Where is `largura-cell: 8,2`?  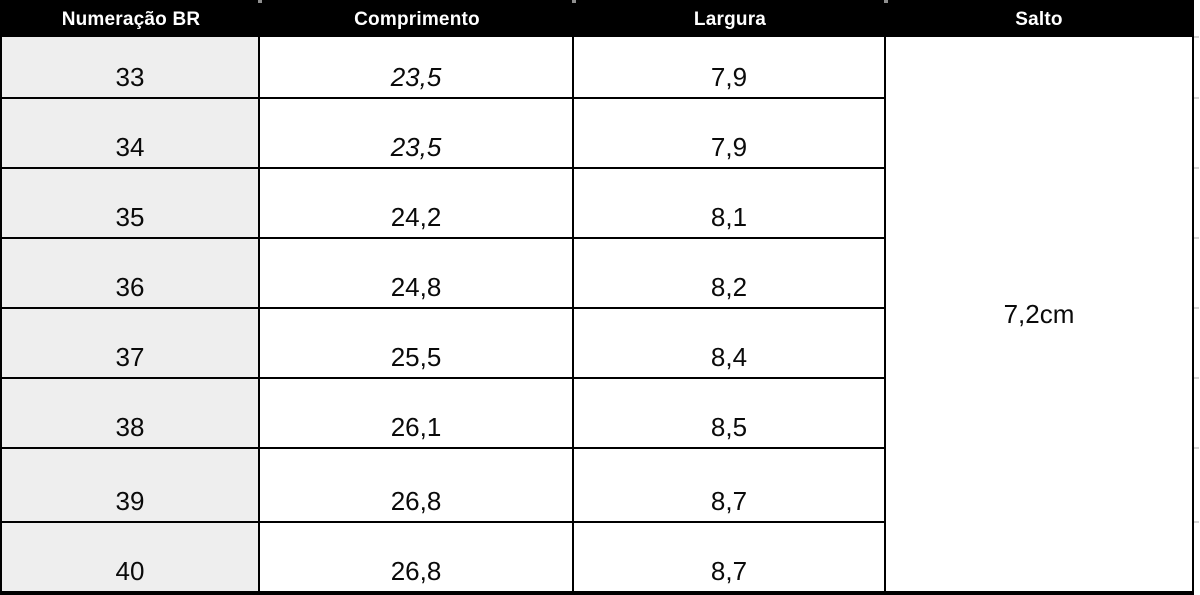
largura-cell: 8,2 is located at coordinates (730, 274).